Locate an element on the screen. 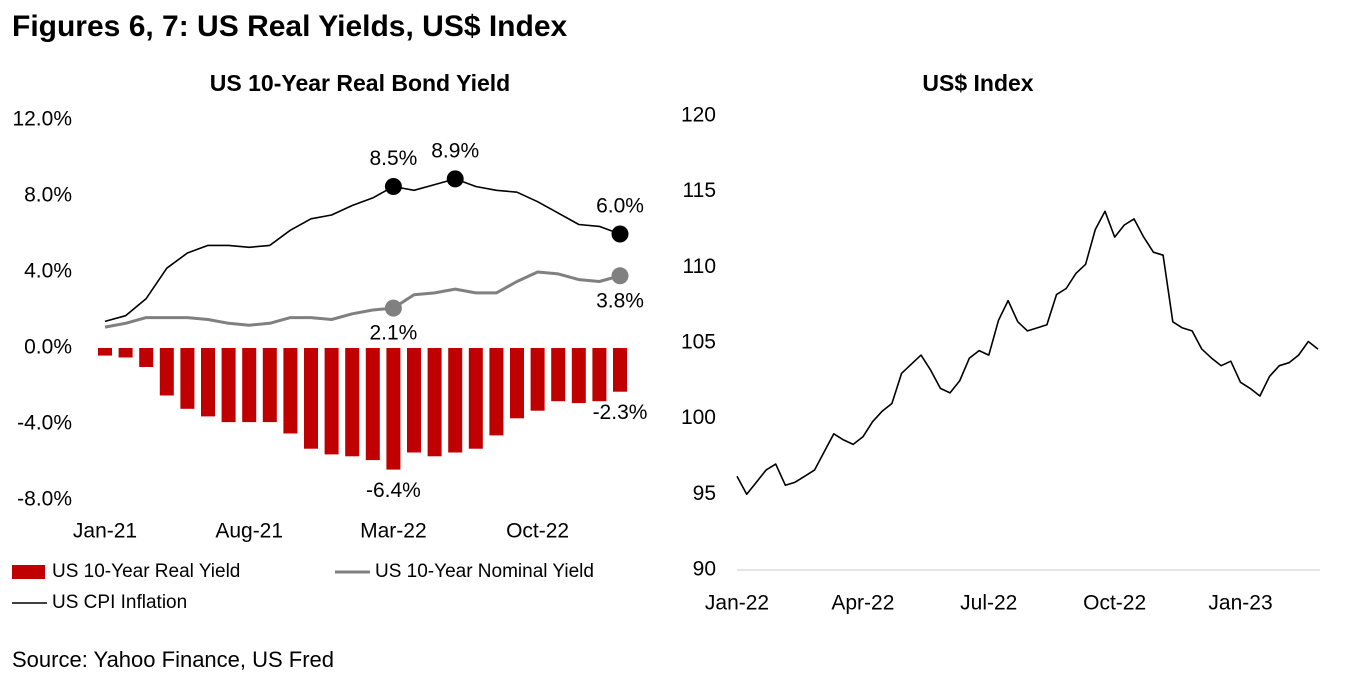  legend-label: US 10-Year Real Yield is located at coordinates (146, 571).